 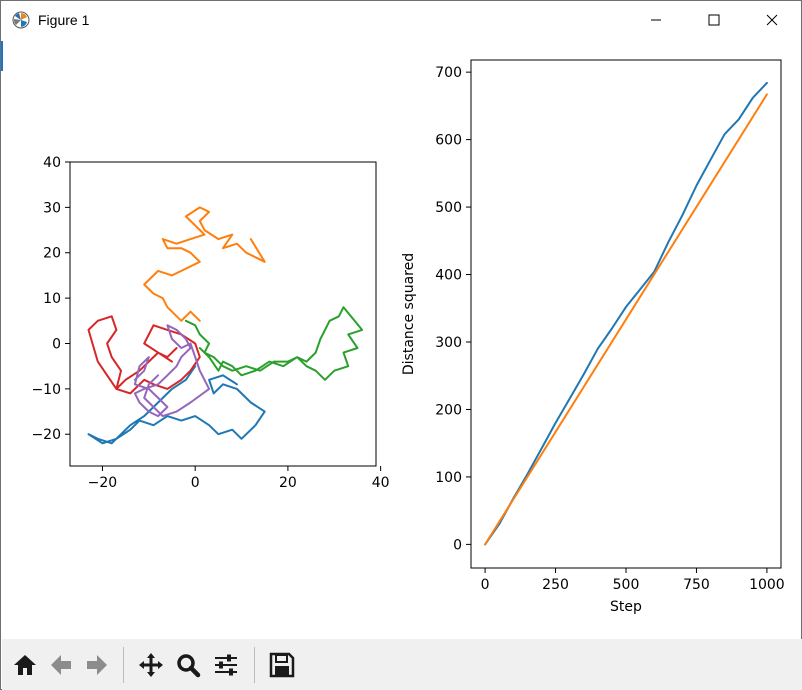 What do you see at coordinates (46, 390) in the screenshot?
I see `y-tick-label: −10` at bounding box center [46, 390].